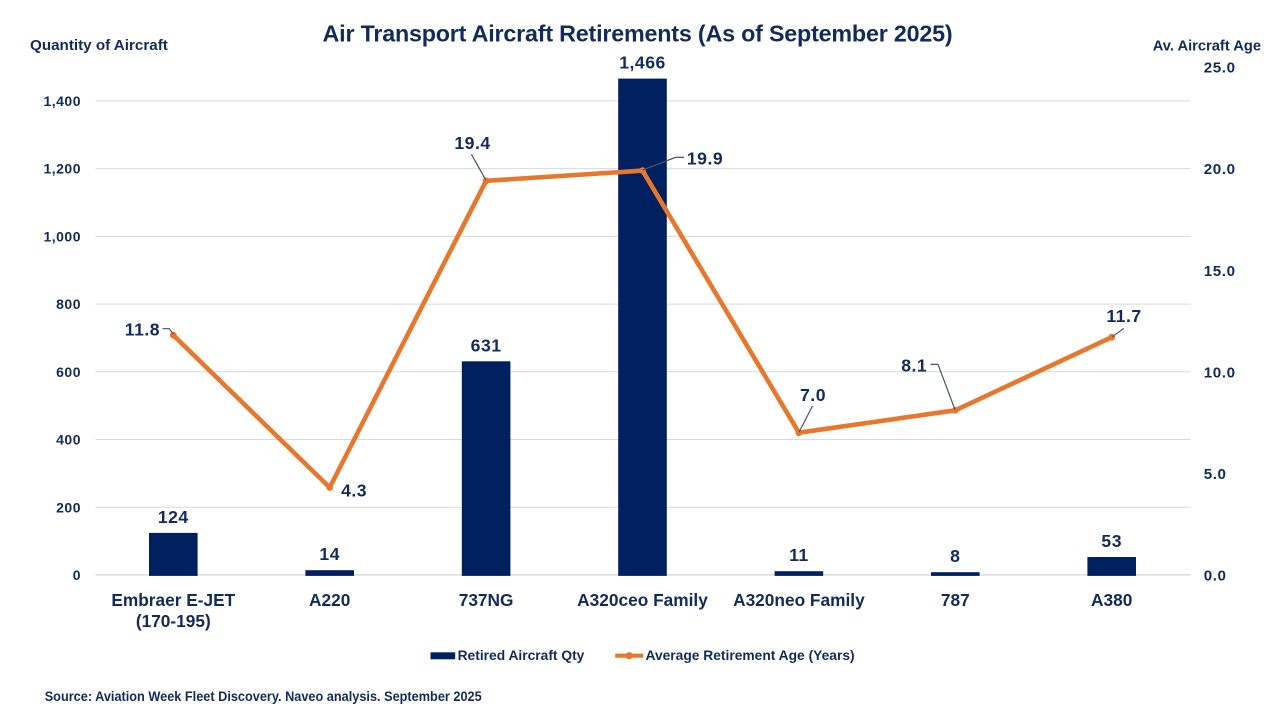  I want to click on svg-text: 7.0, so click(813, 395).